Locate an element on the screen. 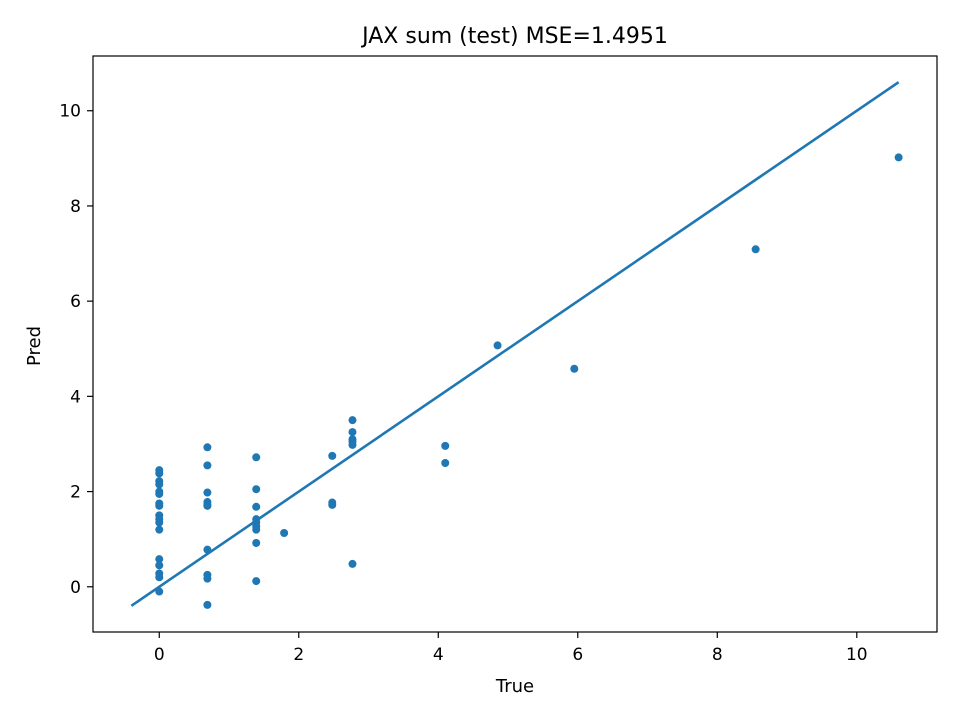 The height and width of the screenshot is (720, 960). x-tick-label: 2 is located at coordinates (298, 655).